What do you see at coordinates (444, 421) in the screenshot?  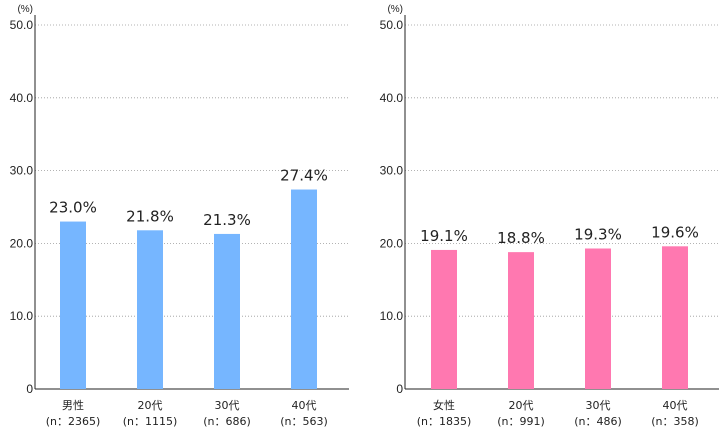 I see `category-sample-size: (n：1835)` at bounding box center [444, 421].